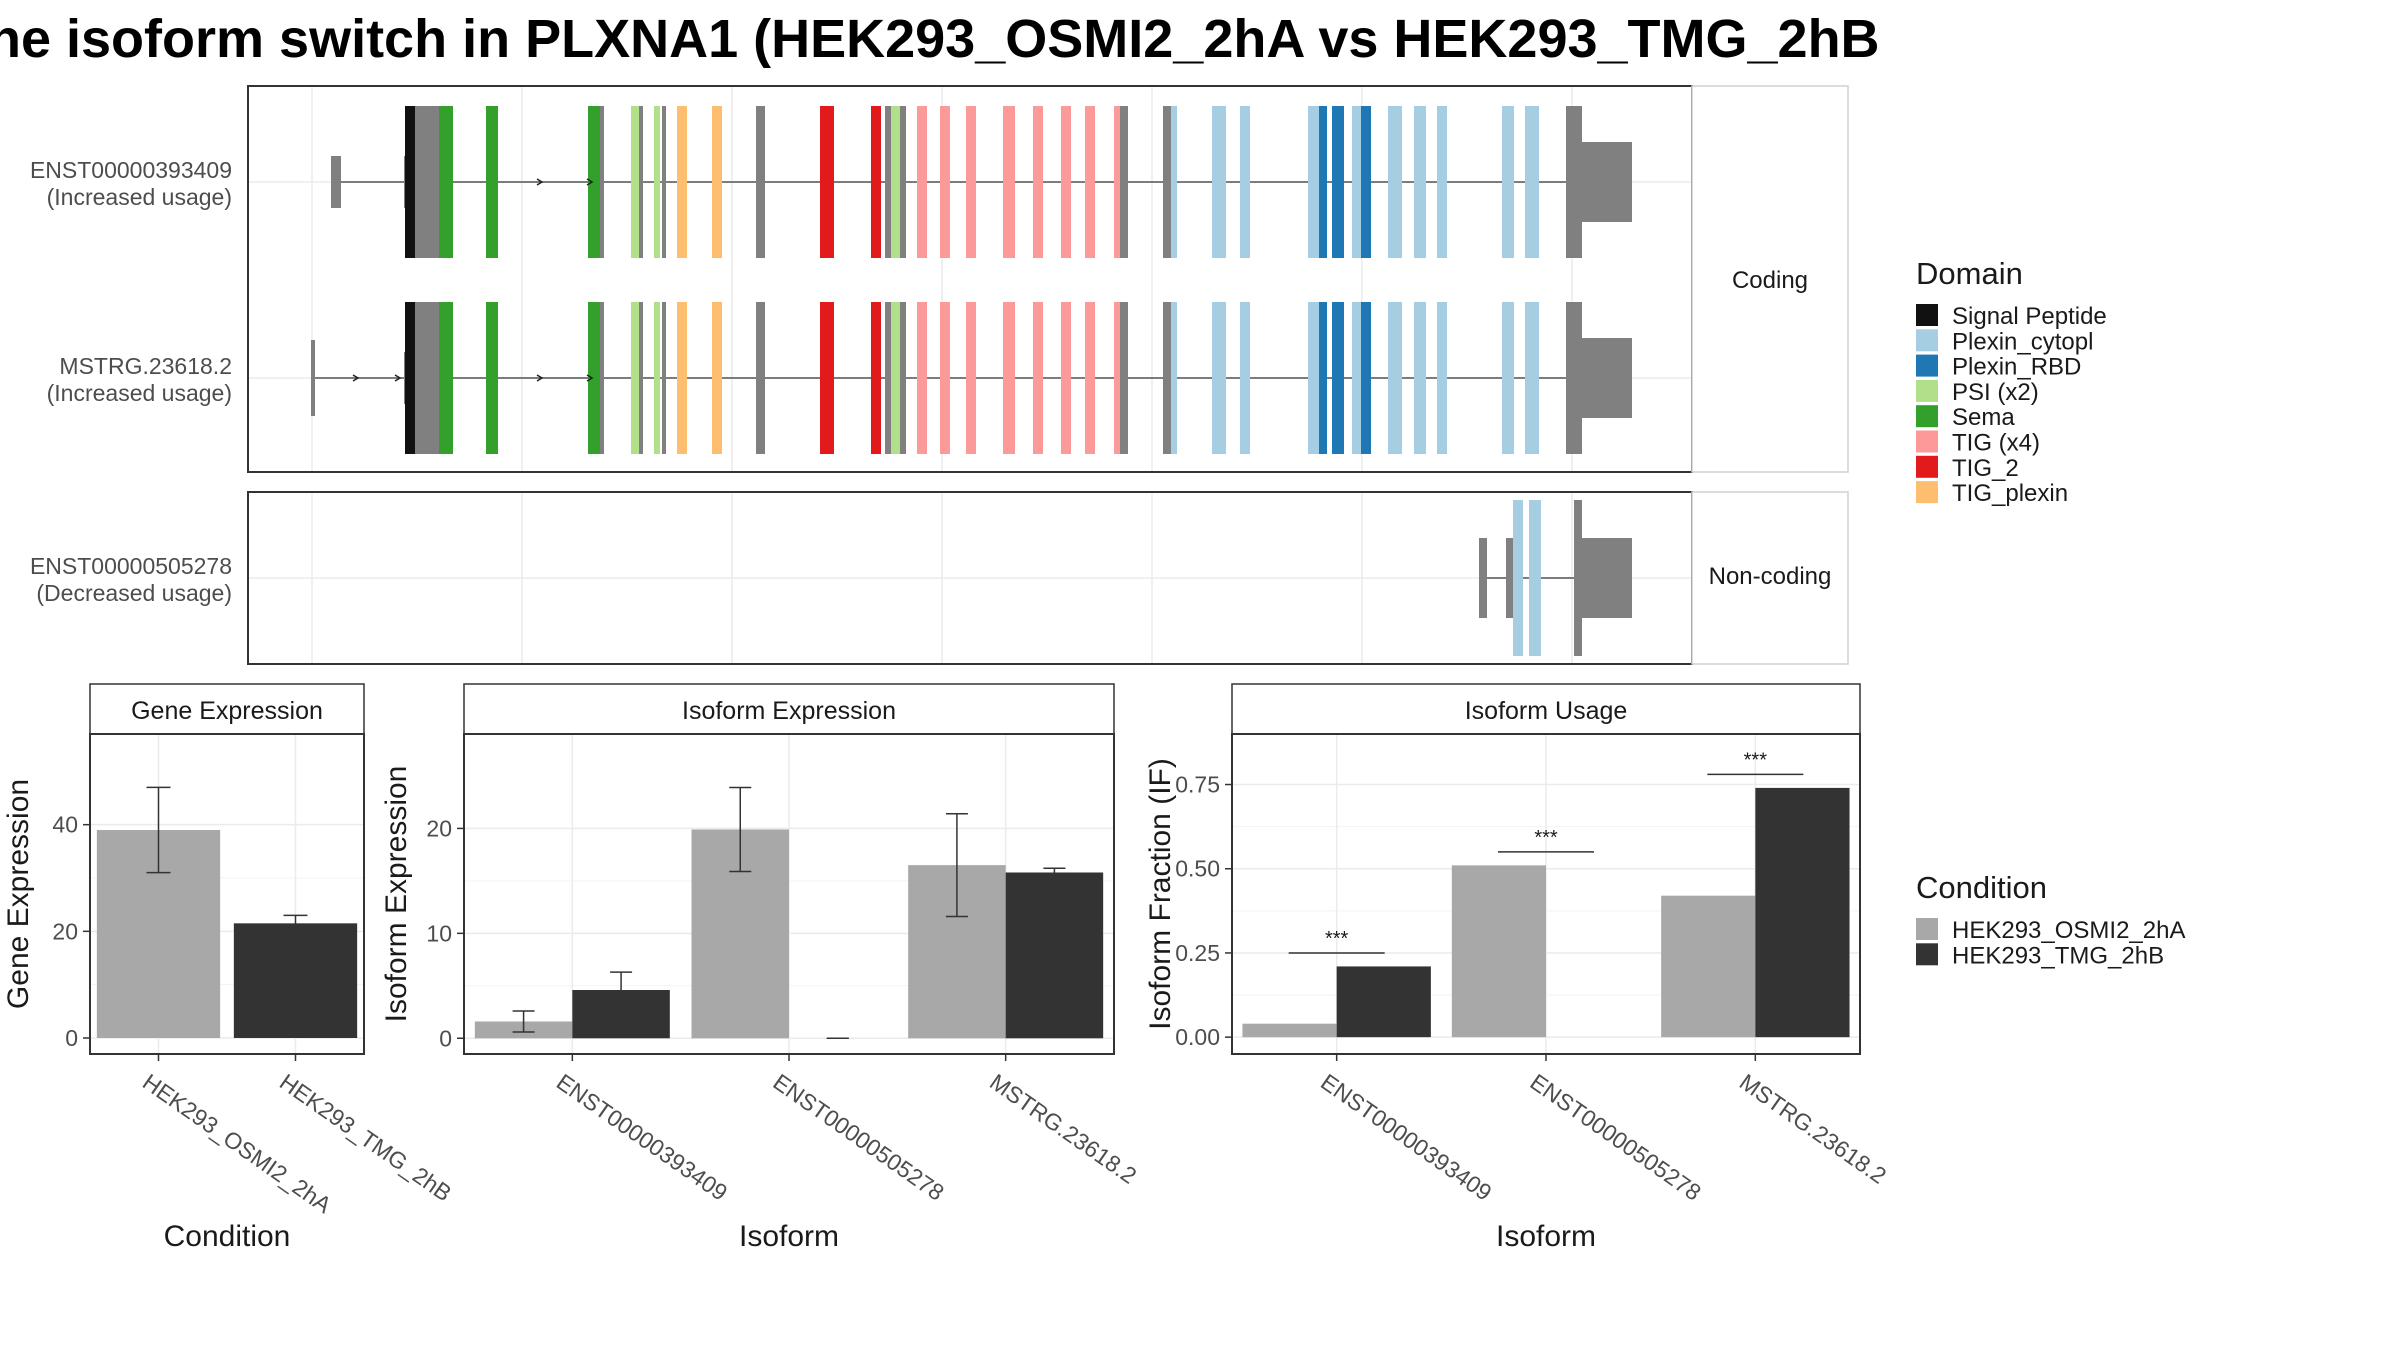 The image size is (2400, 1350). Describe the element at coordinates (1337, 939) in the screenshot. I see `significance-label: ***` at that location.